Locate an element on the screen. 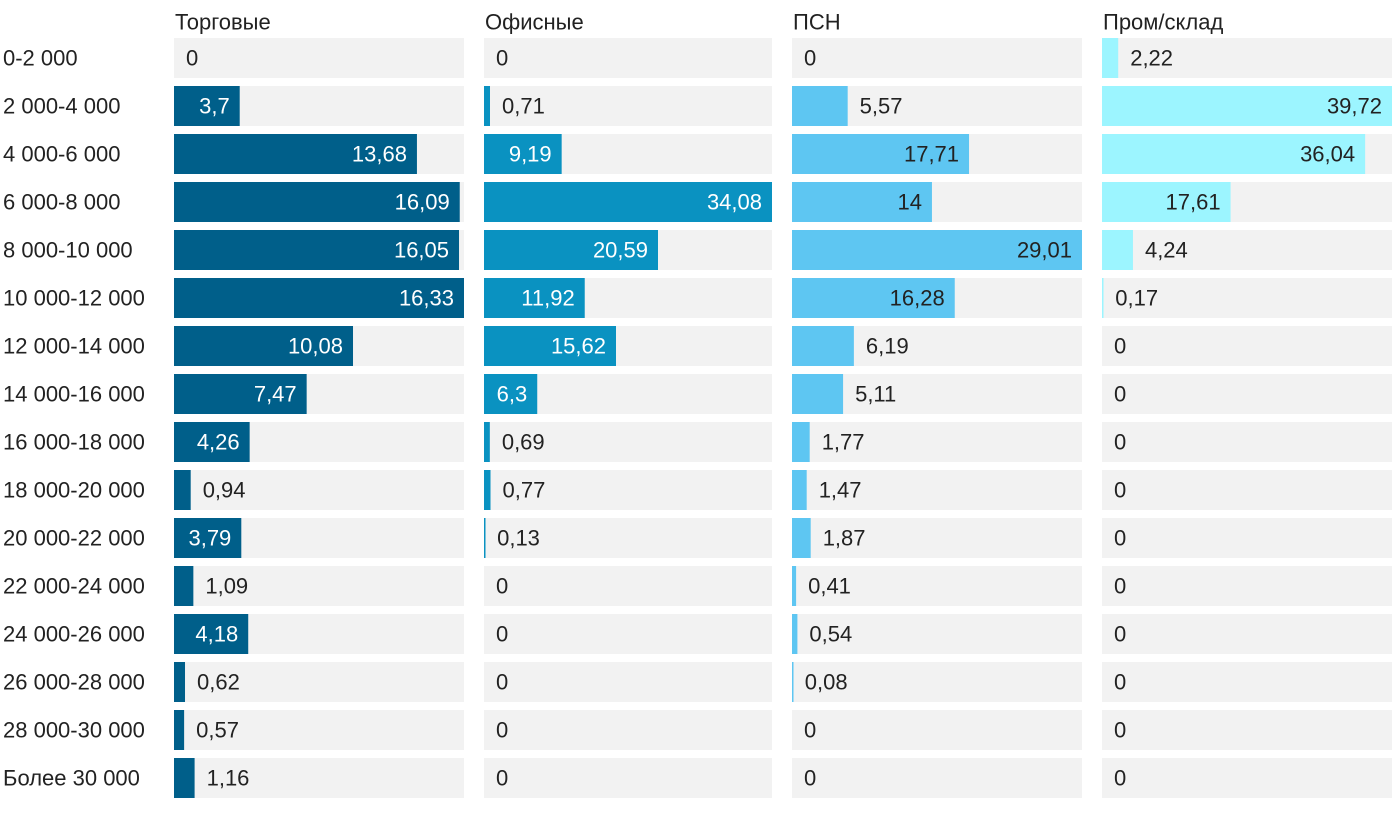 The image size is (1400, 814). category-label: 10 000-12 000 is located at coordinates (74, 298).